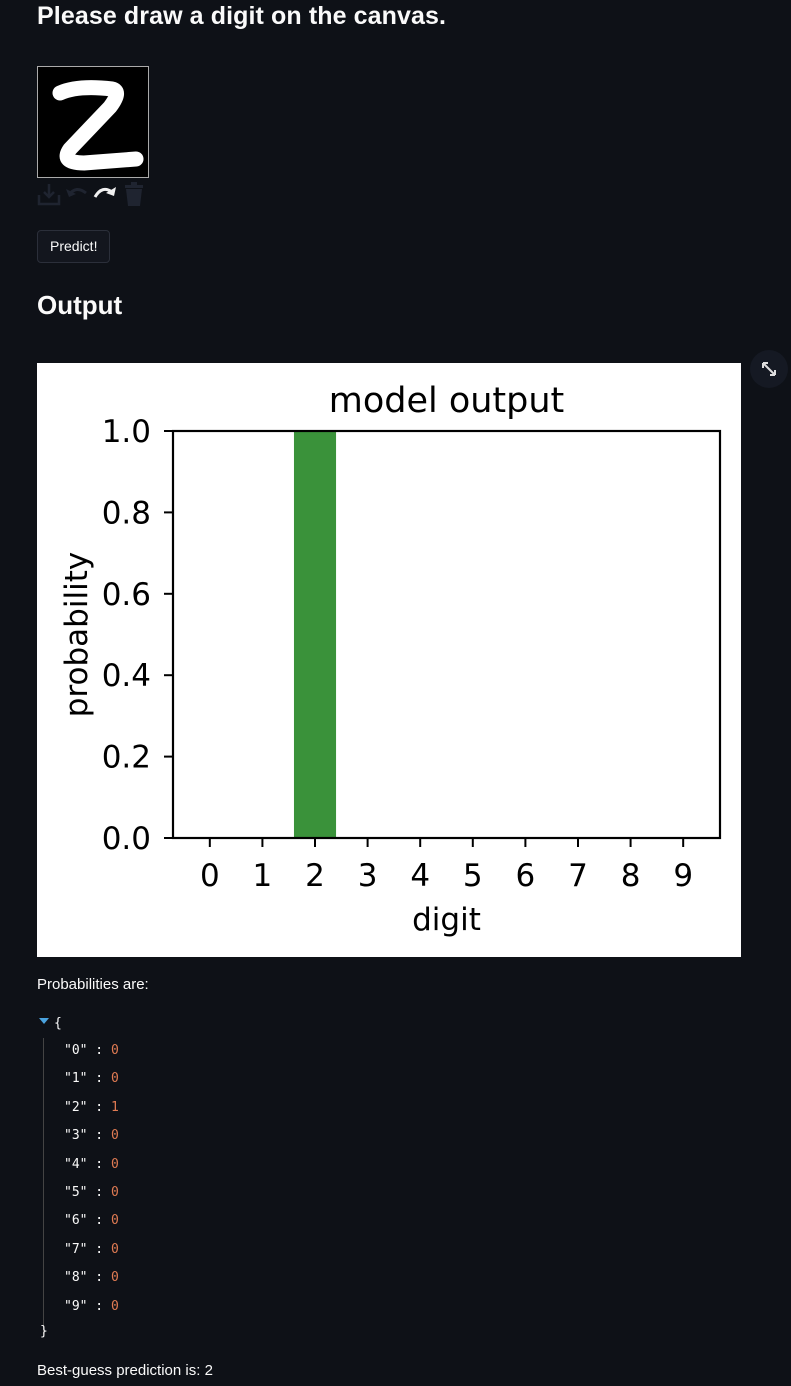  Describe the element at coordinates (58, 1023) in the screenshot. I see `json-open-brace: {` at that location.